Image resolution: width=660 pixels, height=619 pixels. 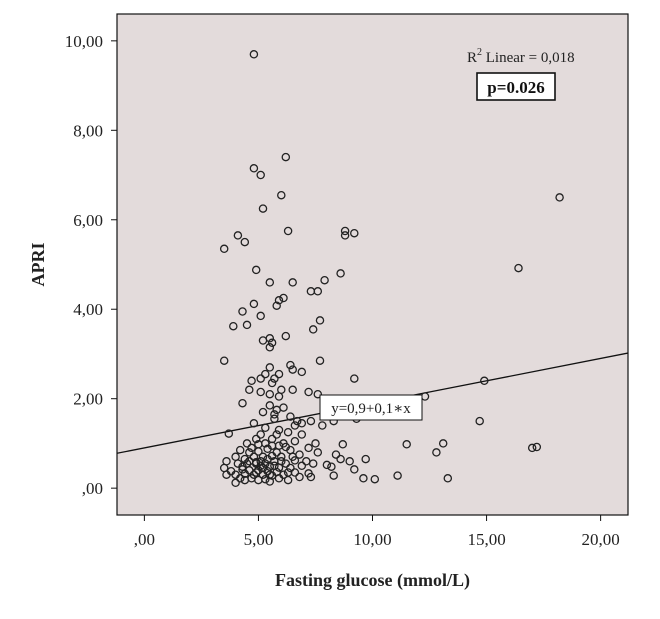 I want to click on y-tick-label: 6,00, so click(x=88, y=220).